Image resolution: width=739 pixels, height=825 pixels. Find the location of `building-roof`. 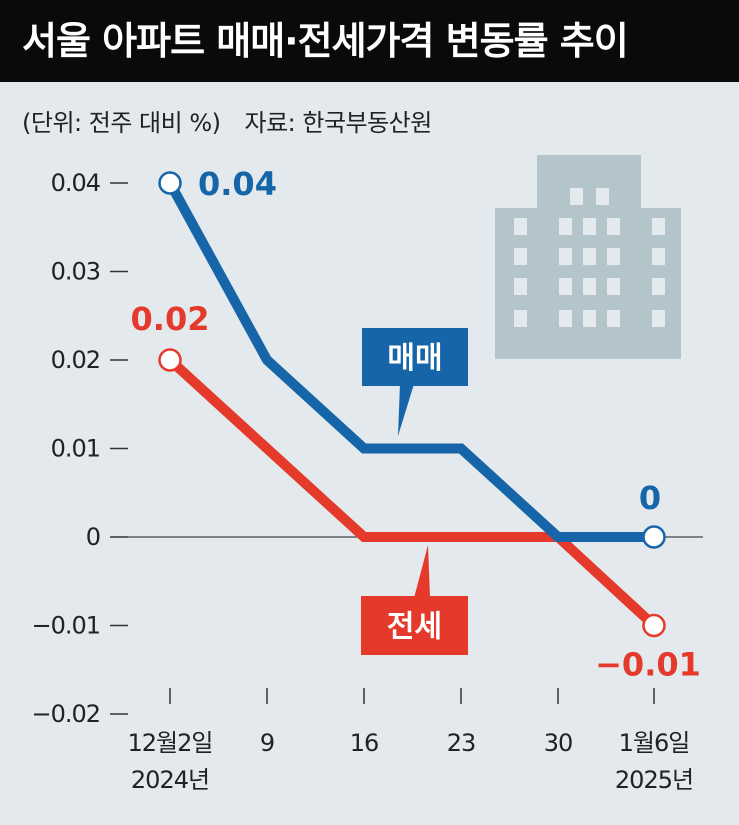

building-roof is located at coordinates (589, 161).